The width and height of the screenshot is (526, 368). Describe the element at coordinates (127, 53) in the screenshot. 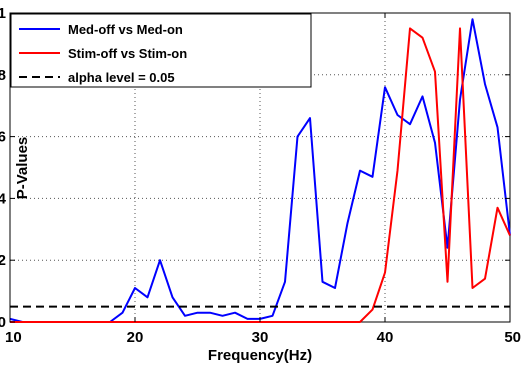

I see `legend-label-2: Stim-off vs Stim-on` at that location.